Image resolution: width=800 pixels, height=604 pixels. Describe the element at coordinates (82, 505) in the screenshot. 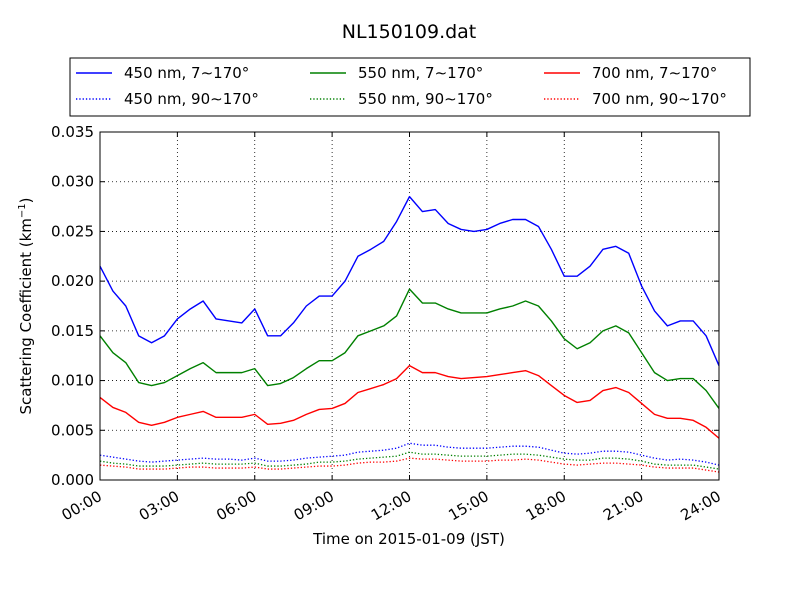

I see `x-tick-label: 00:00` at that location.